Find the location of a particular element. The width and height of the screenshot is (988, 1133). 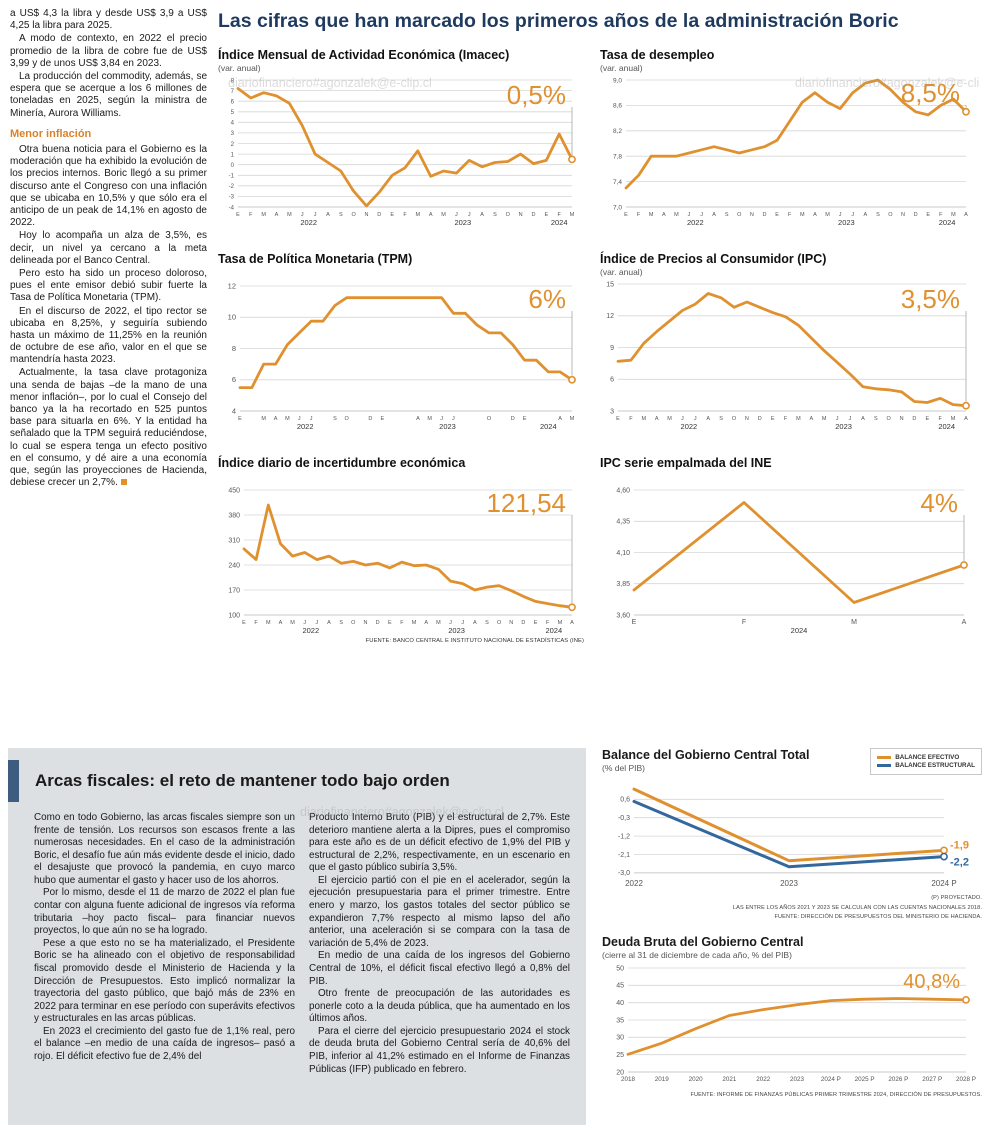

ipc-ine-chart: 4,60 4,35 4,10 3,85 3,60 E F M A 2024 4% is located at coordinates (790, 560).